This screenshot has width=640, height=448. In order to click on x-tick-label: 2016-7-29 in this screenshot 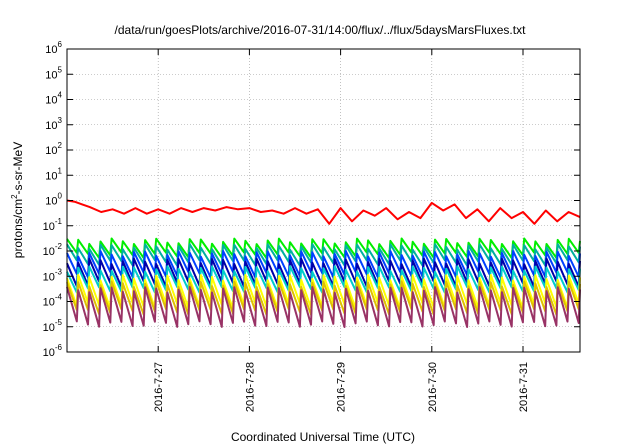, I will do `click(342, 387)`.